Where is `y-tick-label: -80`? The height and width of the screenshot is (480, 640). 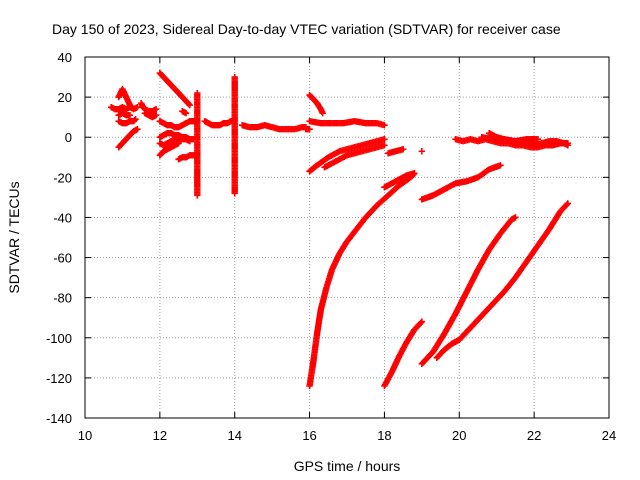 y-tick-label: -80 is located at coordinates (62, 298).